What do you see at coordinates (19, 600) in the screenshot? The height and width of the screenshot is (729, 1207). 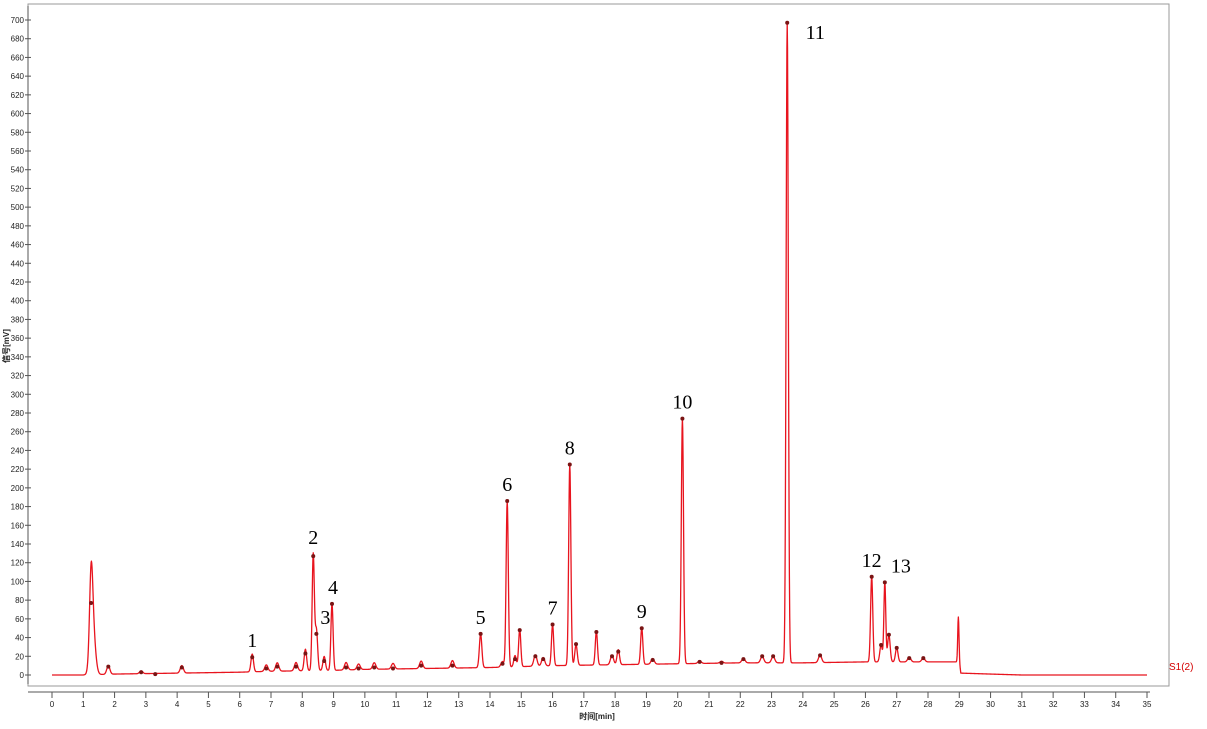 I see `y-tick-label: 80` at bounding box center [19, 600].